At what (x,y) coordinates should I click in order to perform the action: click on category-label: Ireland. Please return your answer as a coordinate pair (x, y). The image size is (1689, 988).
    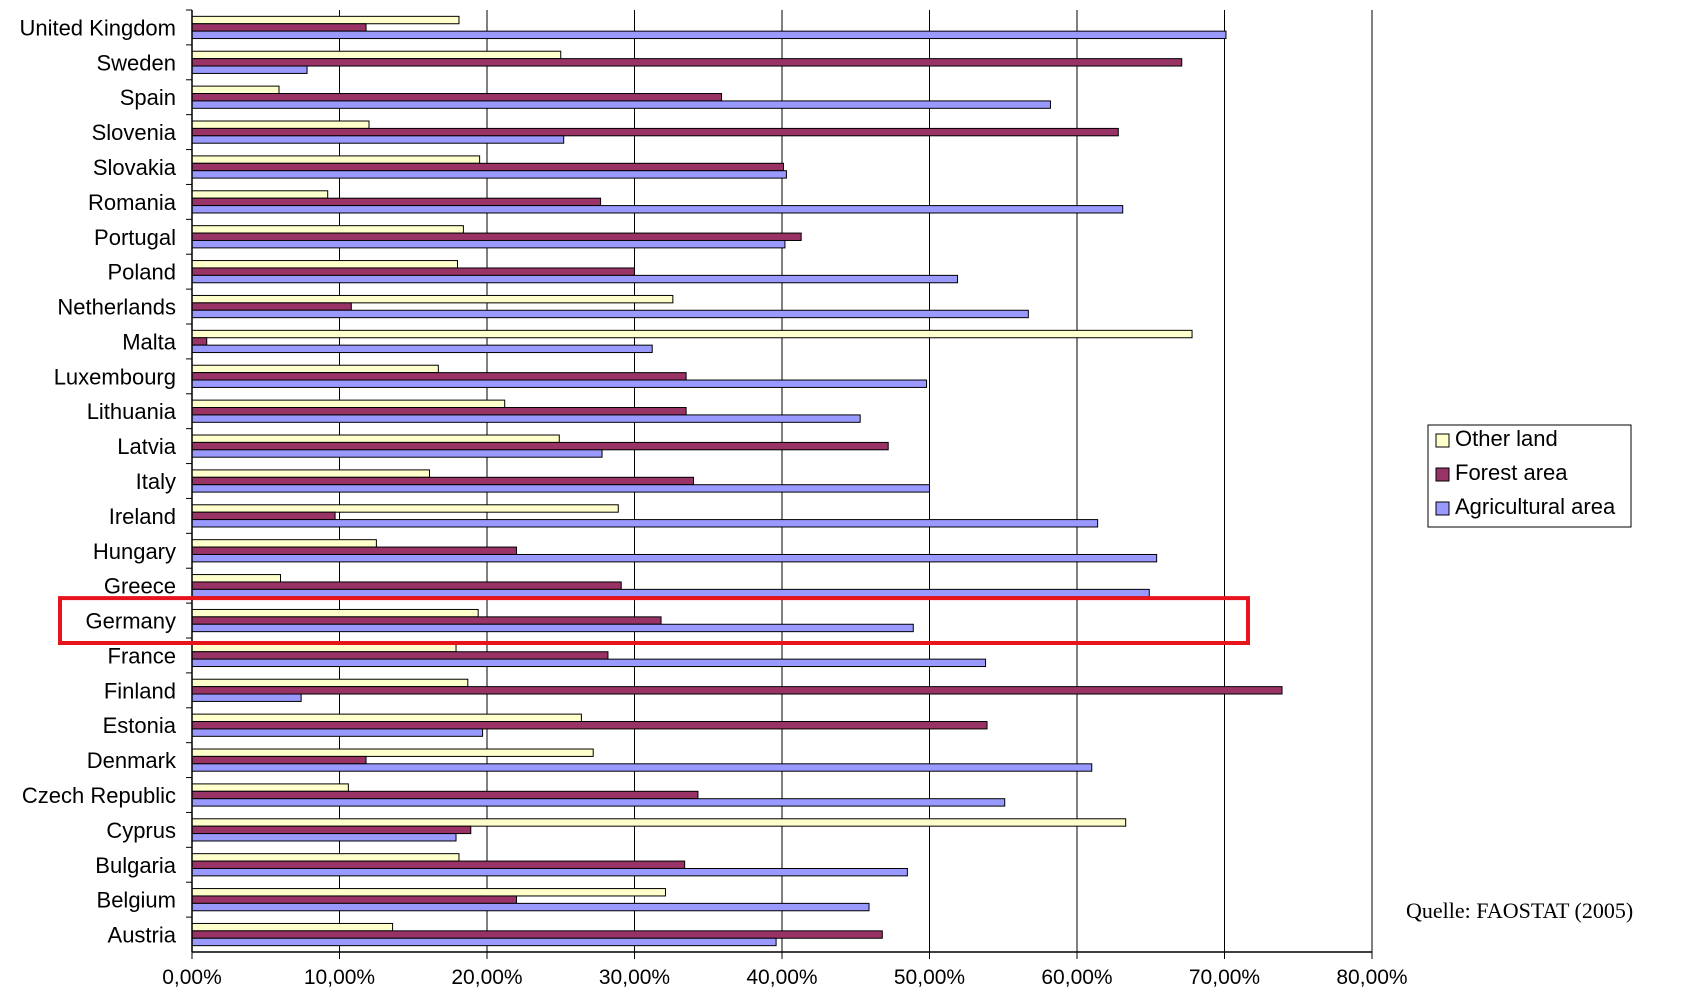
    Looking at the image, I should click on (142, 516).